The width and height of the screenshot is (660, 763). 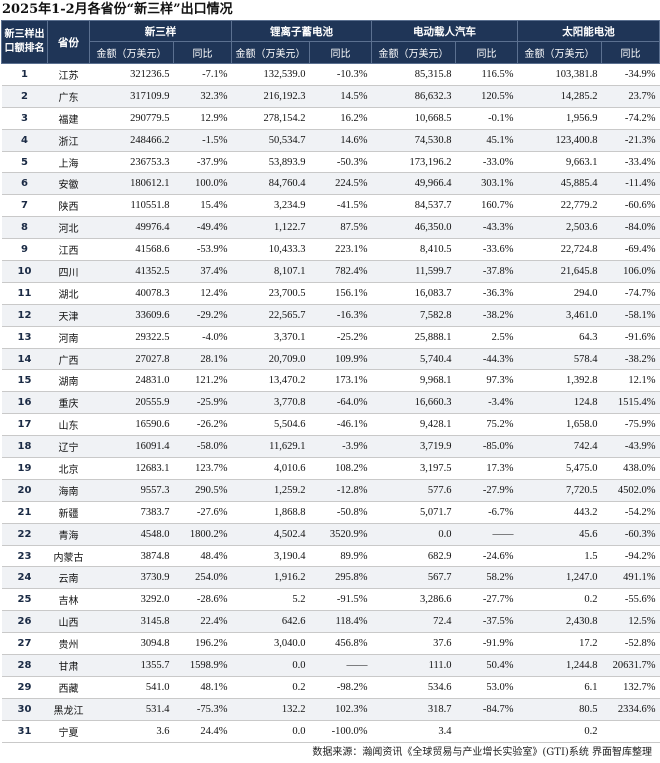 What do you see at coordinates (630, 162) in the screenshot?
I see `solar-yoy-cell: -33.4%` at bounding box center [630, 162].